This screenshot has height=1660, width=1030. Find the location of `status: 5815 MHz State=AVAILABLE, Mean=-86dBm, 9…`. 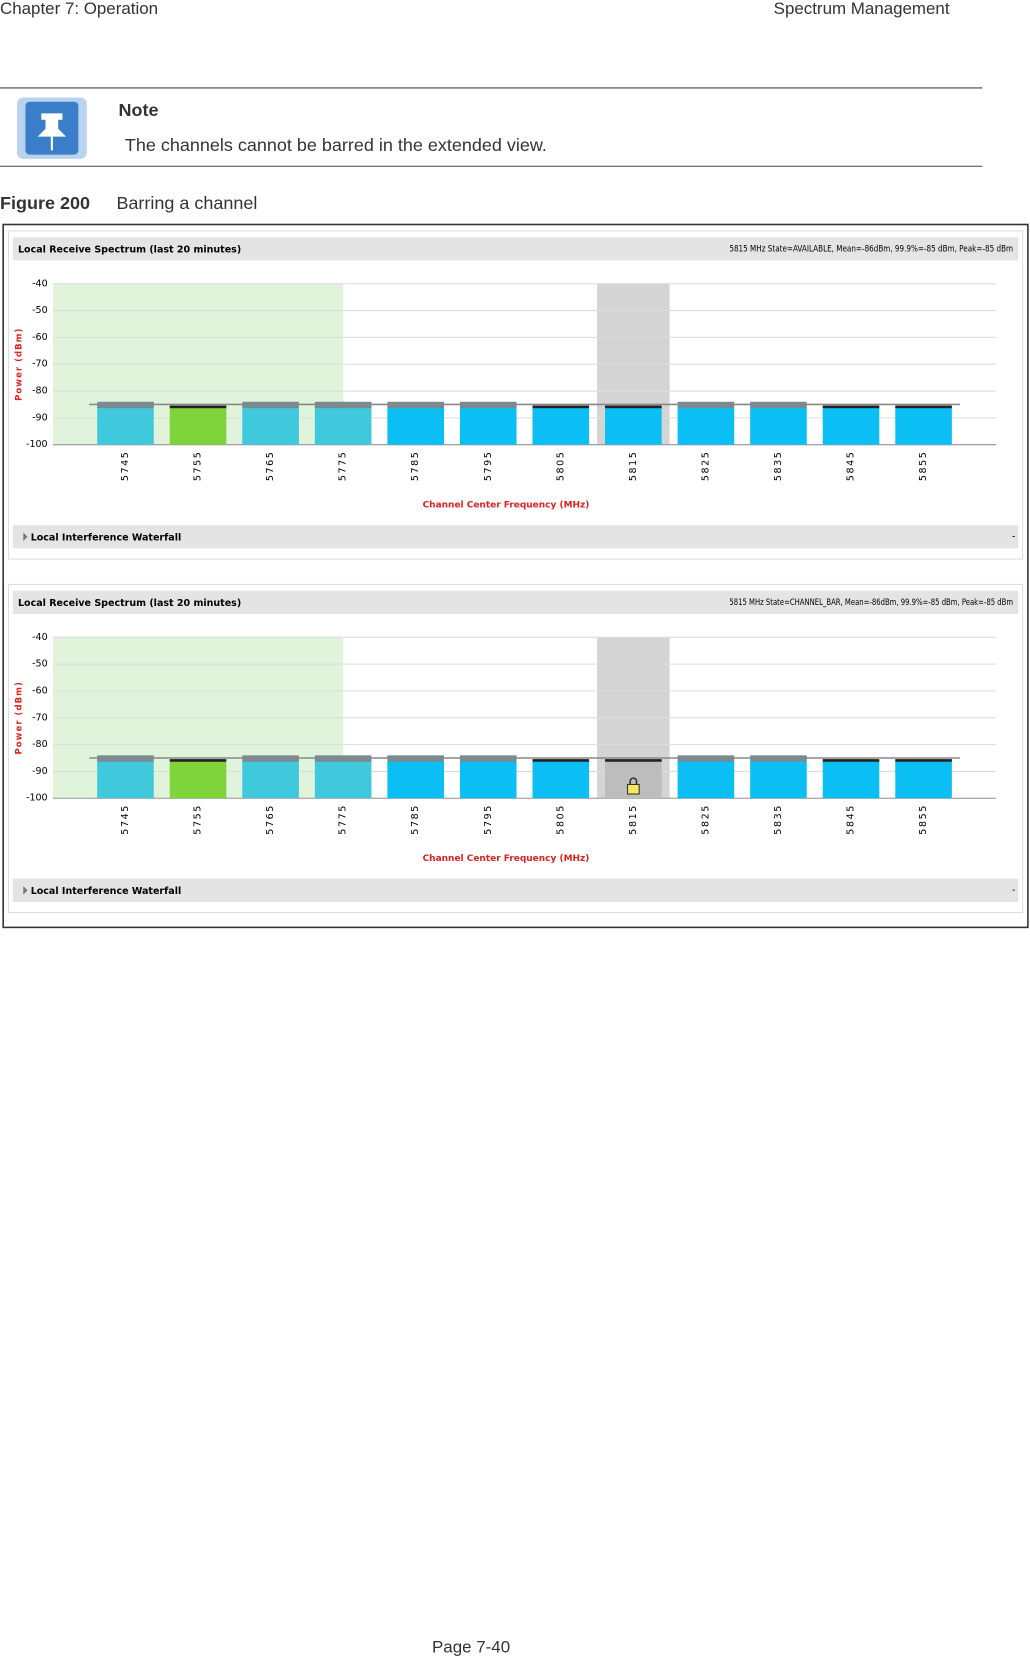

status: 5815 MHz State=AVAILABLE, Mean=-86dBm, 9… is located at coordinates (871, 249).